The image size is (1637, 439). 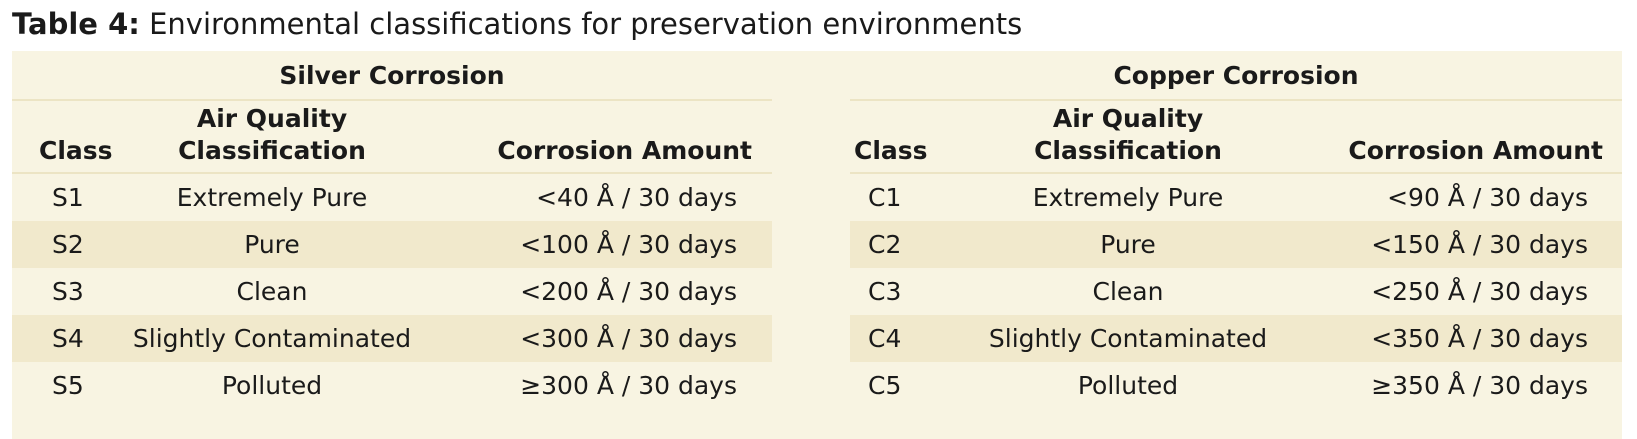 I want to click on cell-class: C4, so click(x=885, y=338).